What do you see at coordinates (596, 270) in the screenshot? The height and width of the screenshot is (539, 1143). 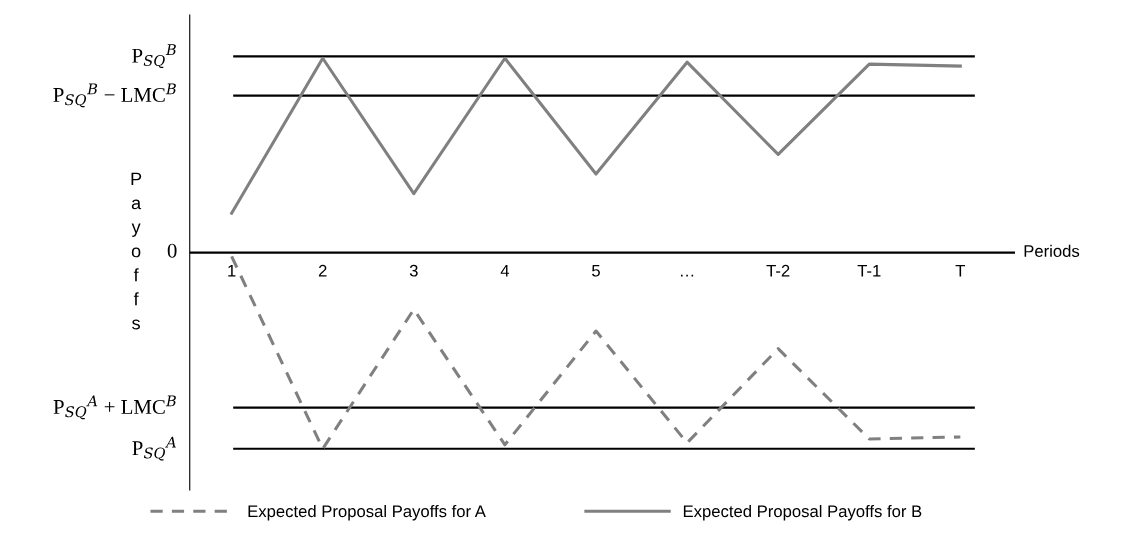 I see `x-tick-label: 5` at bounding box center [596, 270].